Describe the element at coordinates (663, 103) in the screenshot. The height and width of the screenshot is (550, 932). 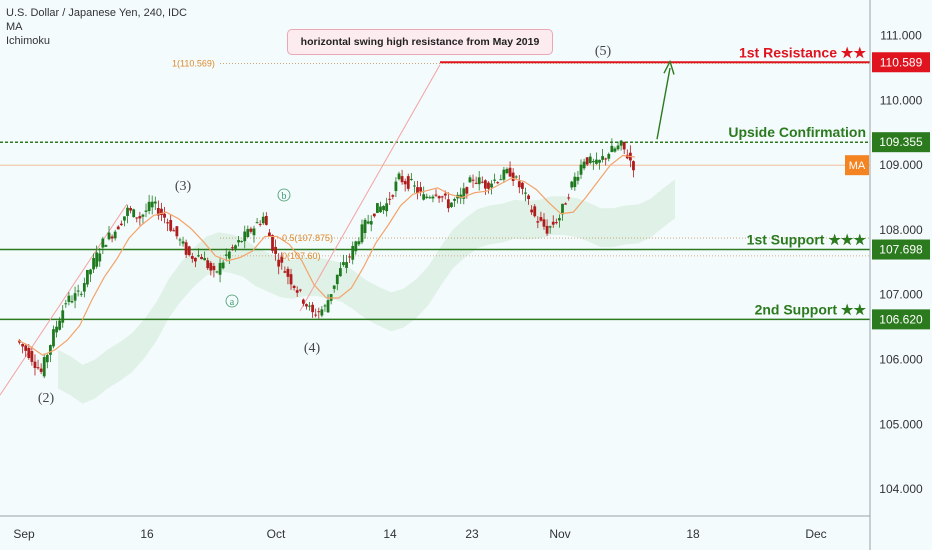
I see `upside-arrow` at that location.